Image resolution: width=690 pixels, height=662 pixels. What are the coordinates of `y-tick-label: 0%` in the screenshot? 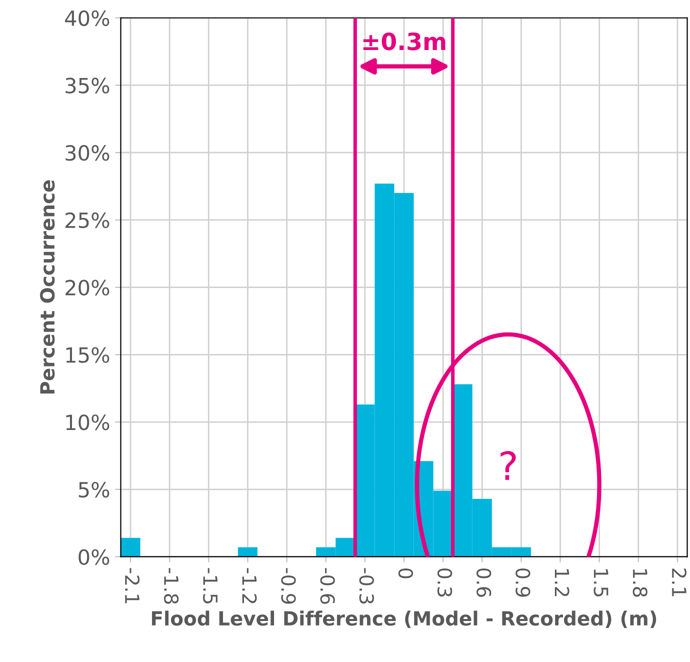 It's located at (94, 557).